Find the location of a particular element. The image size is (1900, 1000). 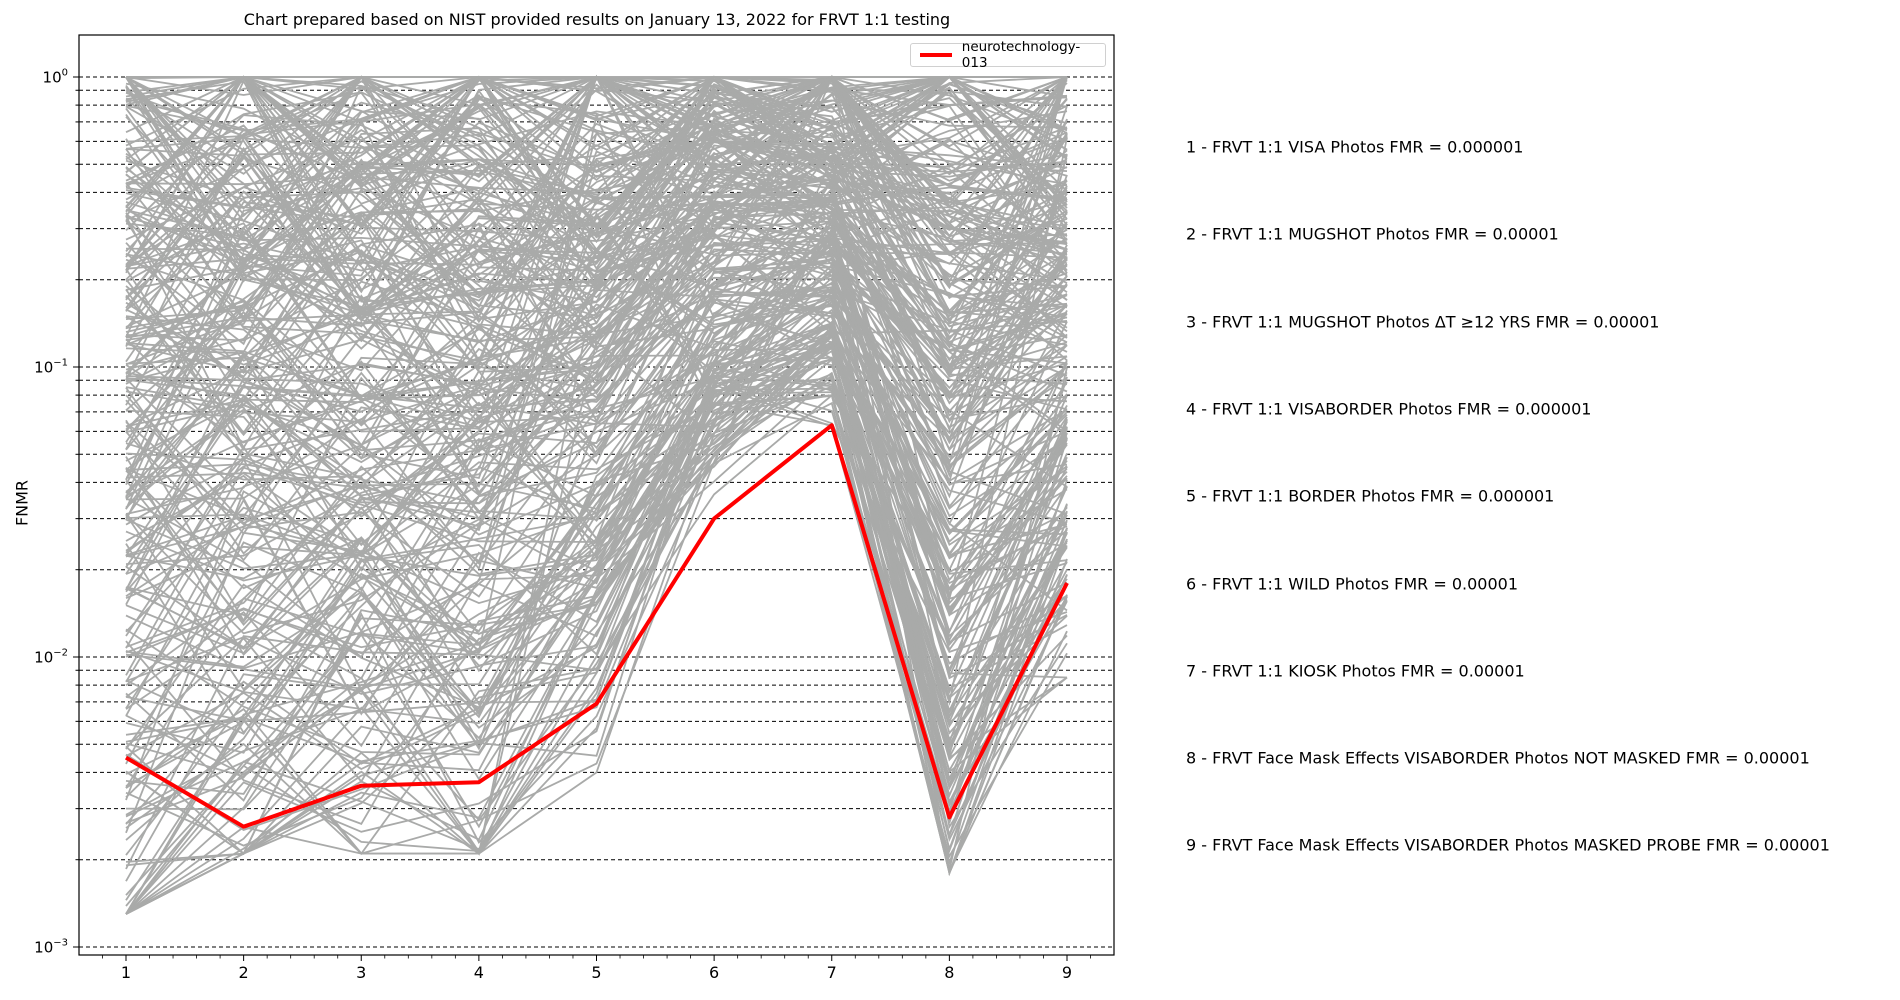

x-tick-label: 9 is located at coordinates (1067, 972).